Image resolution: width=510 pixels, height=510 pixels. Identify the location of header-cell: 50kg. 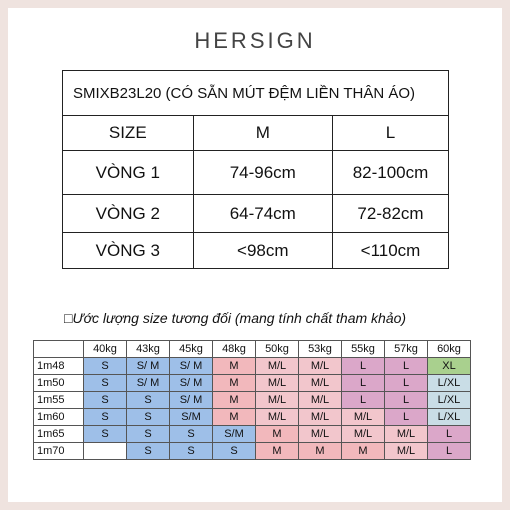
(277, 349).